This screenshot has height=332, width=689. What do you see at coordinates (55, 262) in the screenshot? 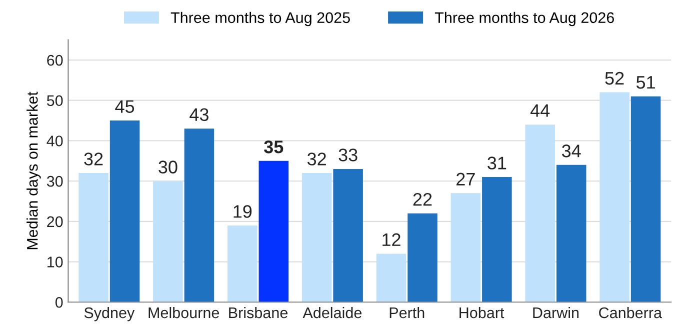
I see `y-tick-label: 10` at bounding box center [55, 262].